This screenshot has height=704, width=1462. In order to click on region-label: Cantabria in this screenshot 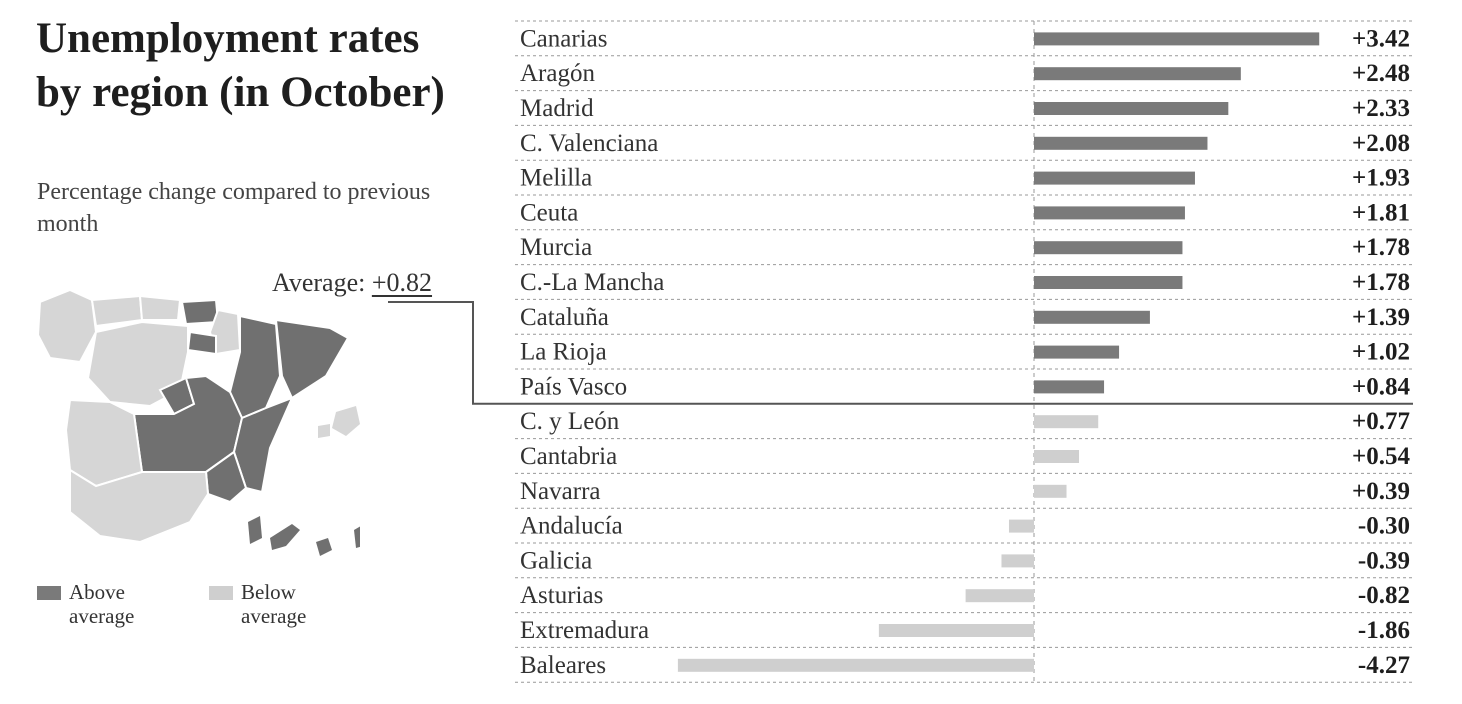, I will do `click(568, 456)`.